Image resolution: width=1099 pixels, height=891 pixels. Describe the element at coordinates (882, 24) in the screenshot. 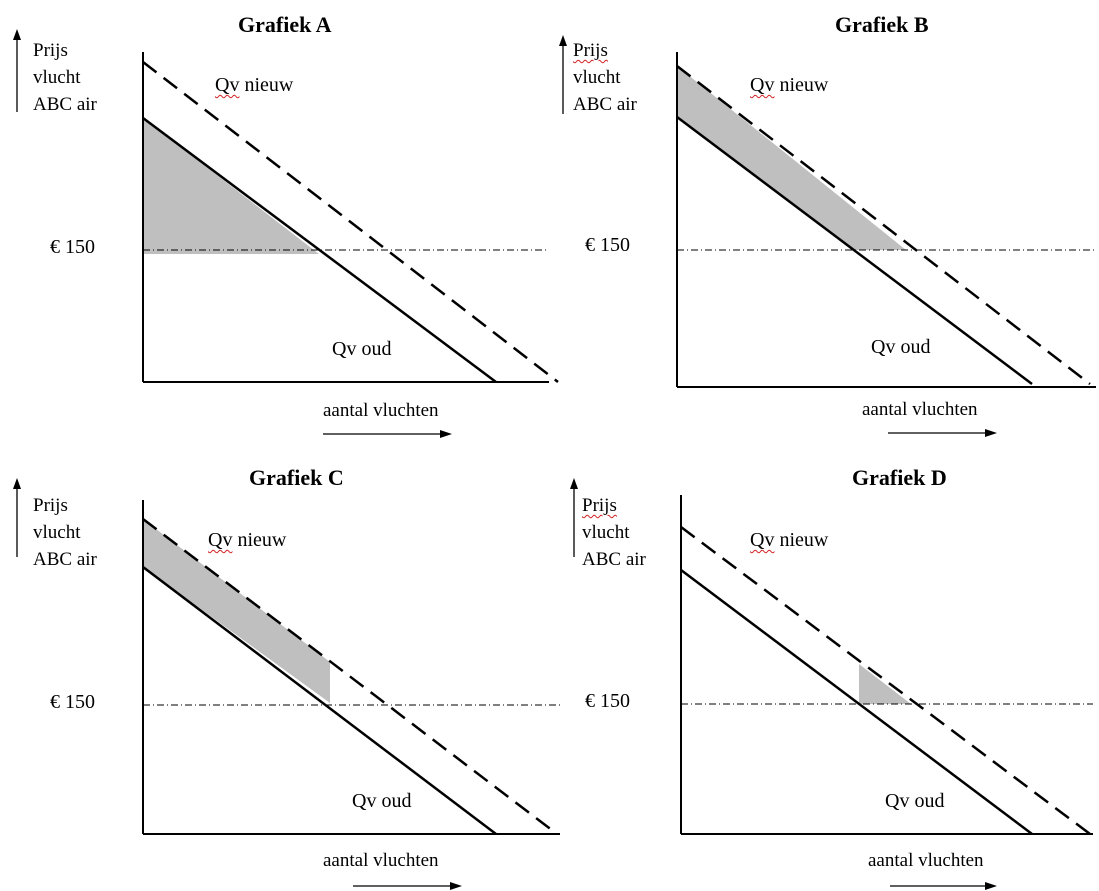

I see `graph-title: Grafiek B` at that location.